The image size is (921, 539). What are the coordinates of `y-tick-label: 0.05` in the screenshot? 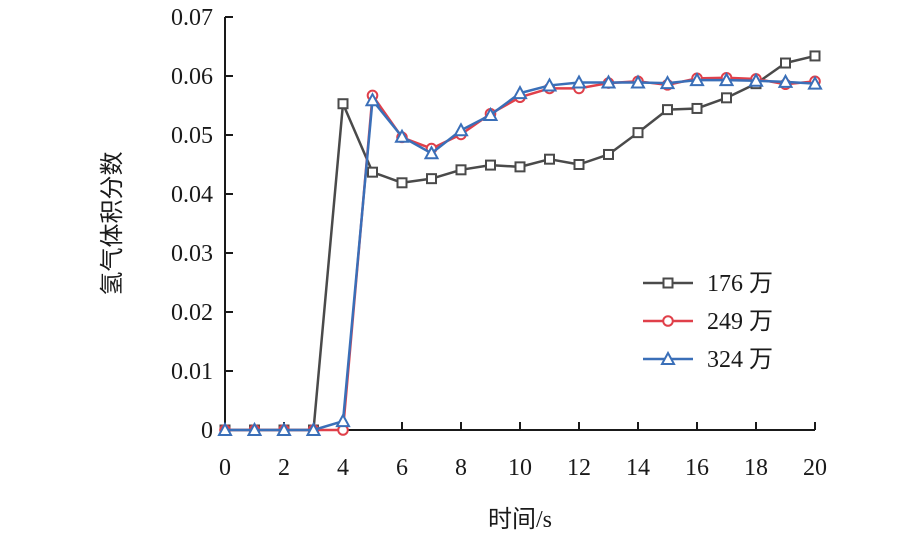 It's located at (192, 136).